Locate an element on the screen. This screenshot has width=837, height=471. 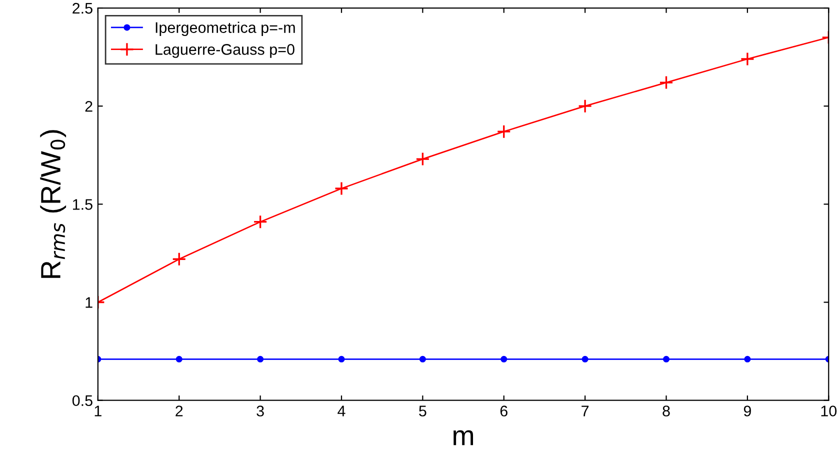
x-tick-label: 8 is located at coordinates (666, 411).